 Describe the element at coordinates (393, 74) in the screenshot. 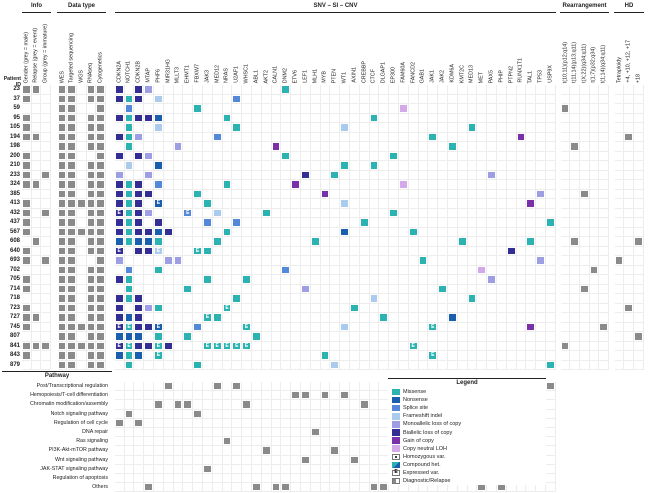

I see `gene-label: EP300` at that location.